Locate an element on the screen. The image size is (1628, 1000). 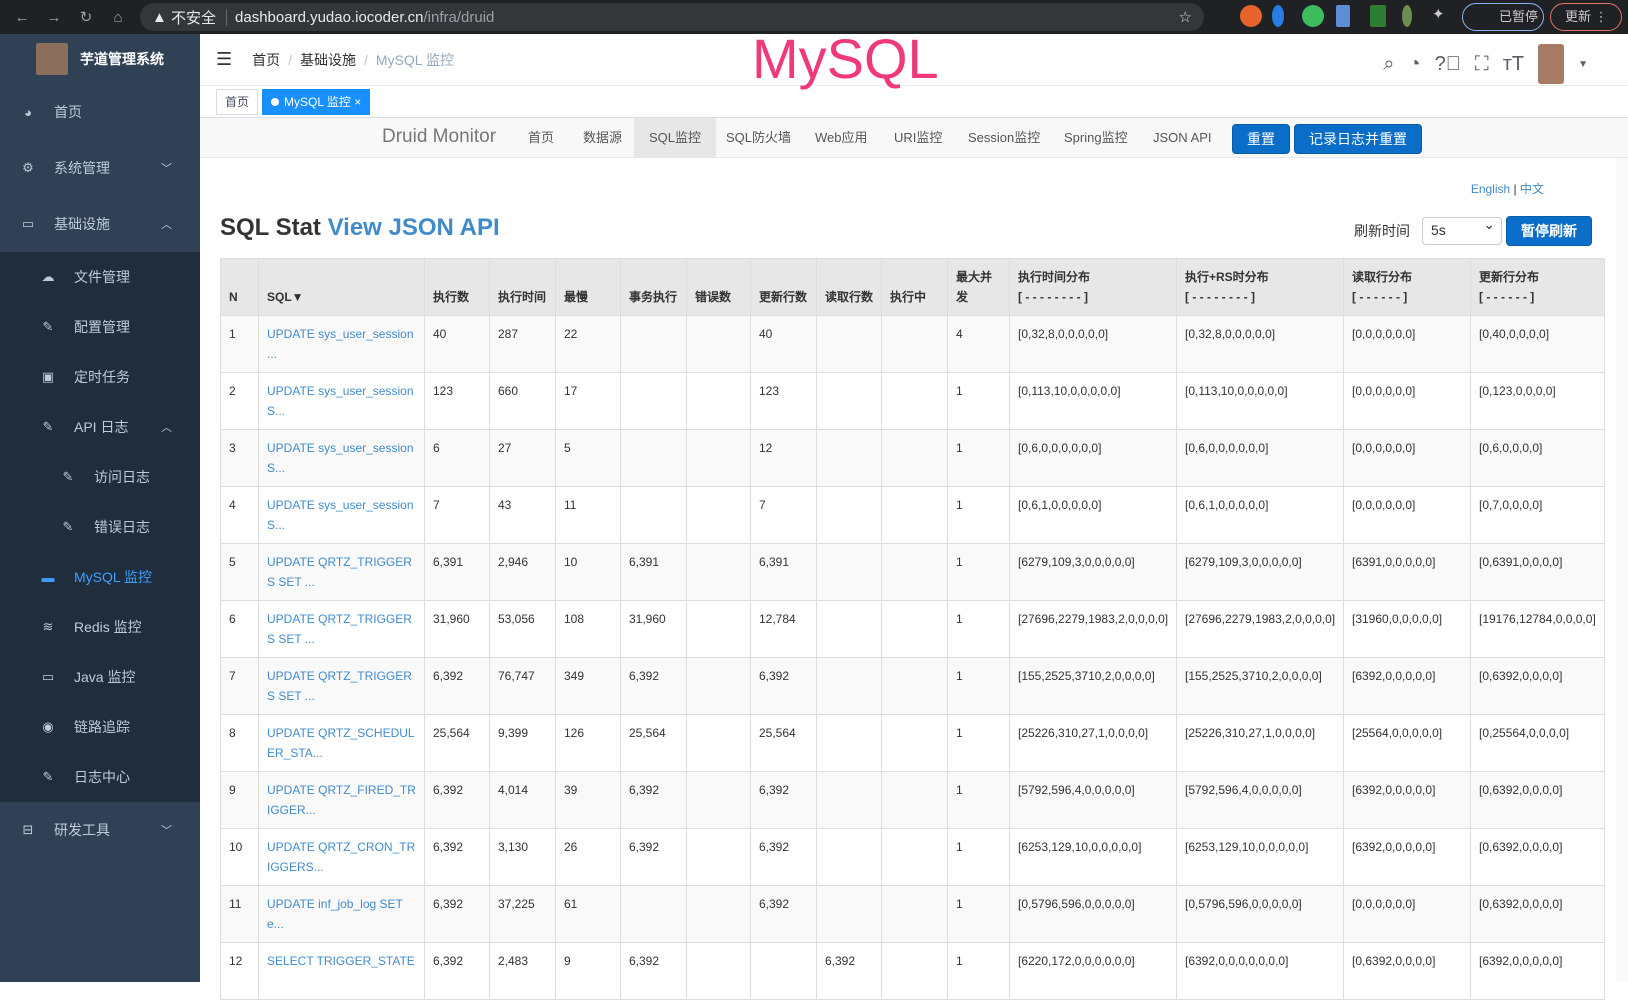
sidebar-item-config: ✎ 配置管理 is located at coordinates (100, 327).